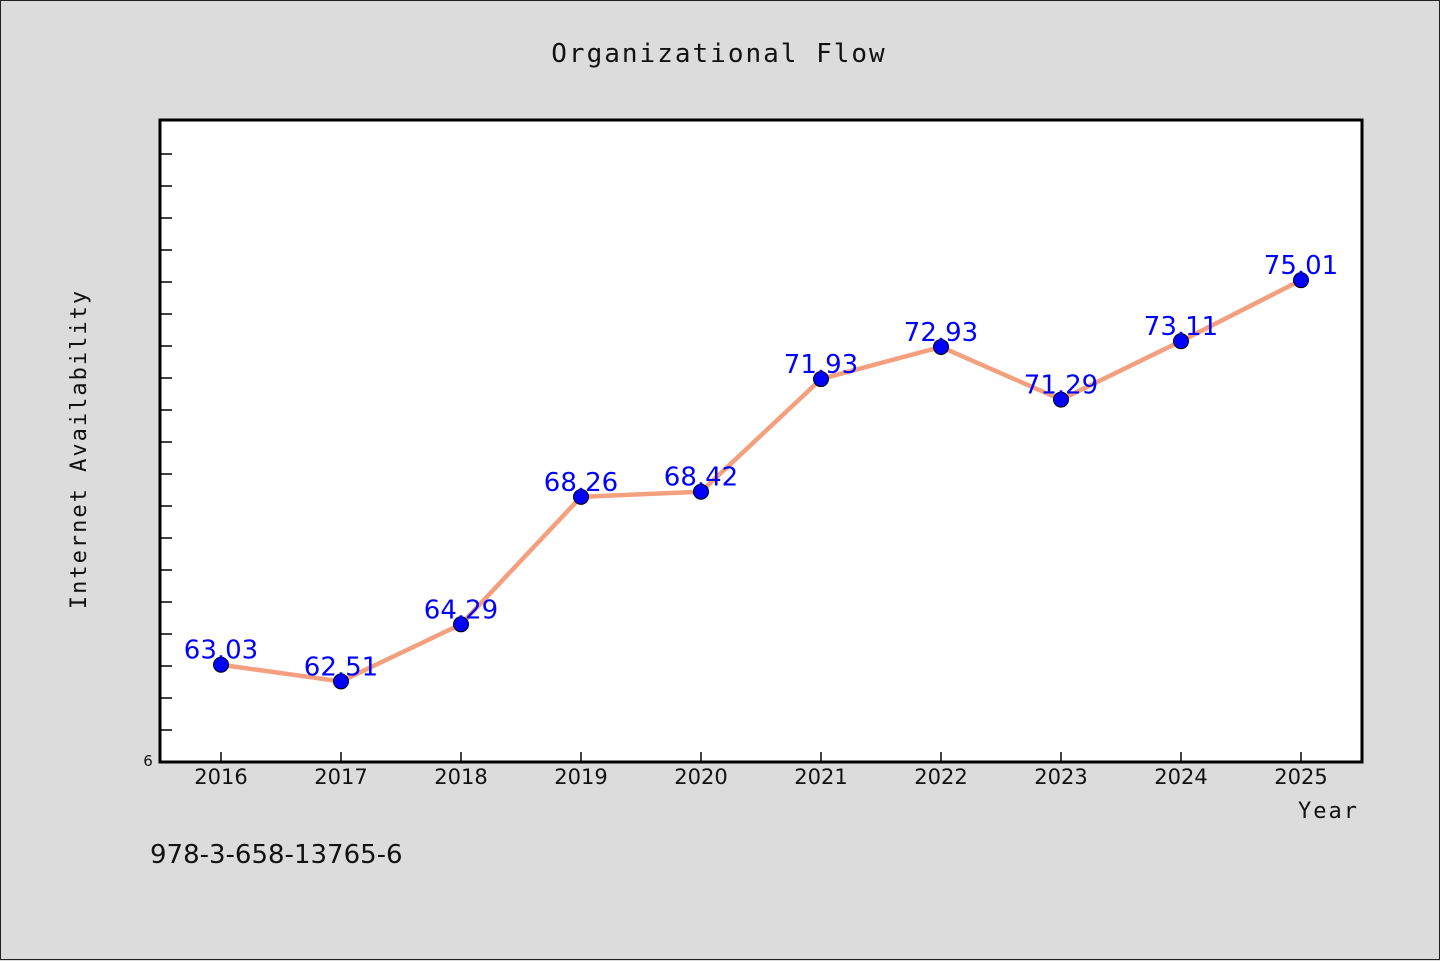  What do you see at coordinates (340, 777) in the screenshot?
I see `x-tick-label: 2017` at bounding box center [340, 777].